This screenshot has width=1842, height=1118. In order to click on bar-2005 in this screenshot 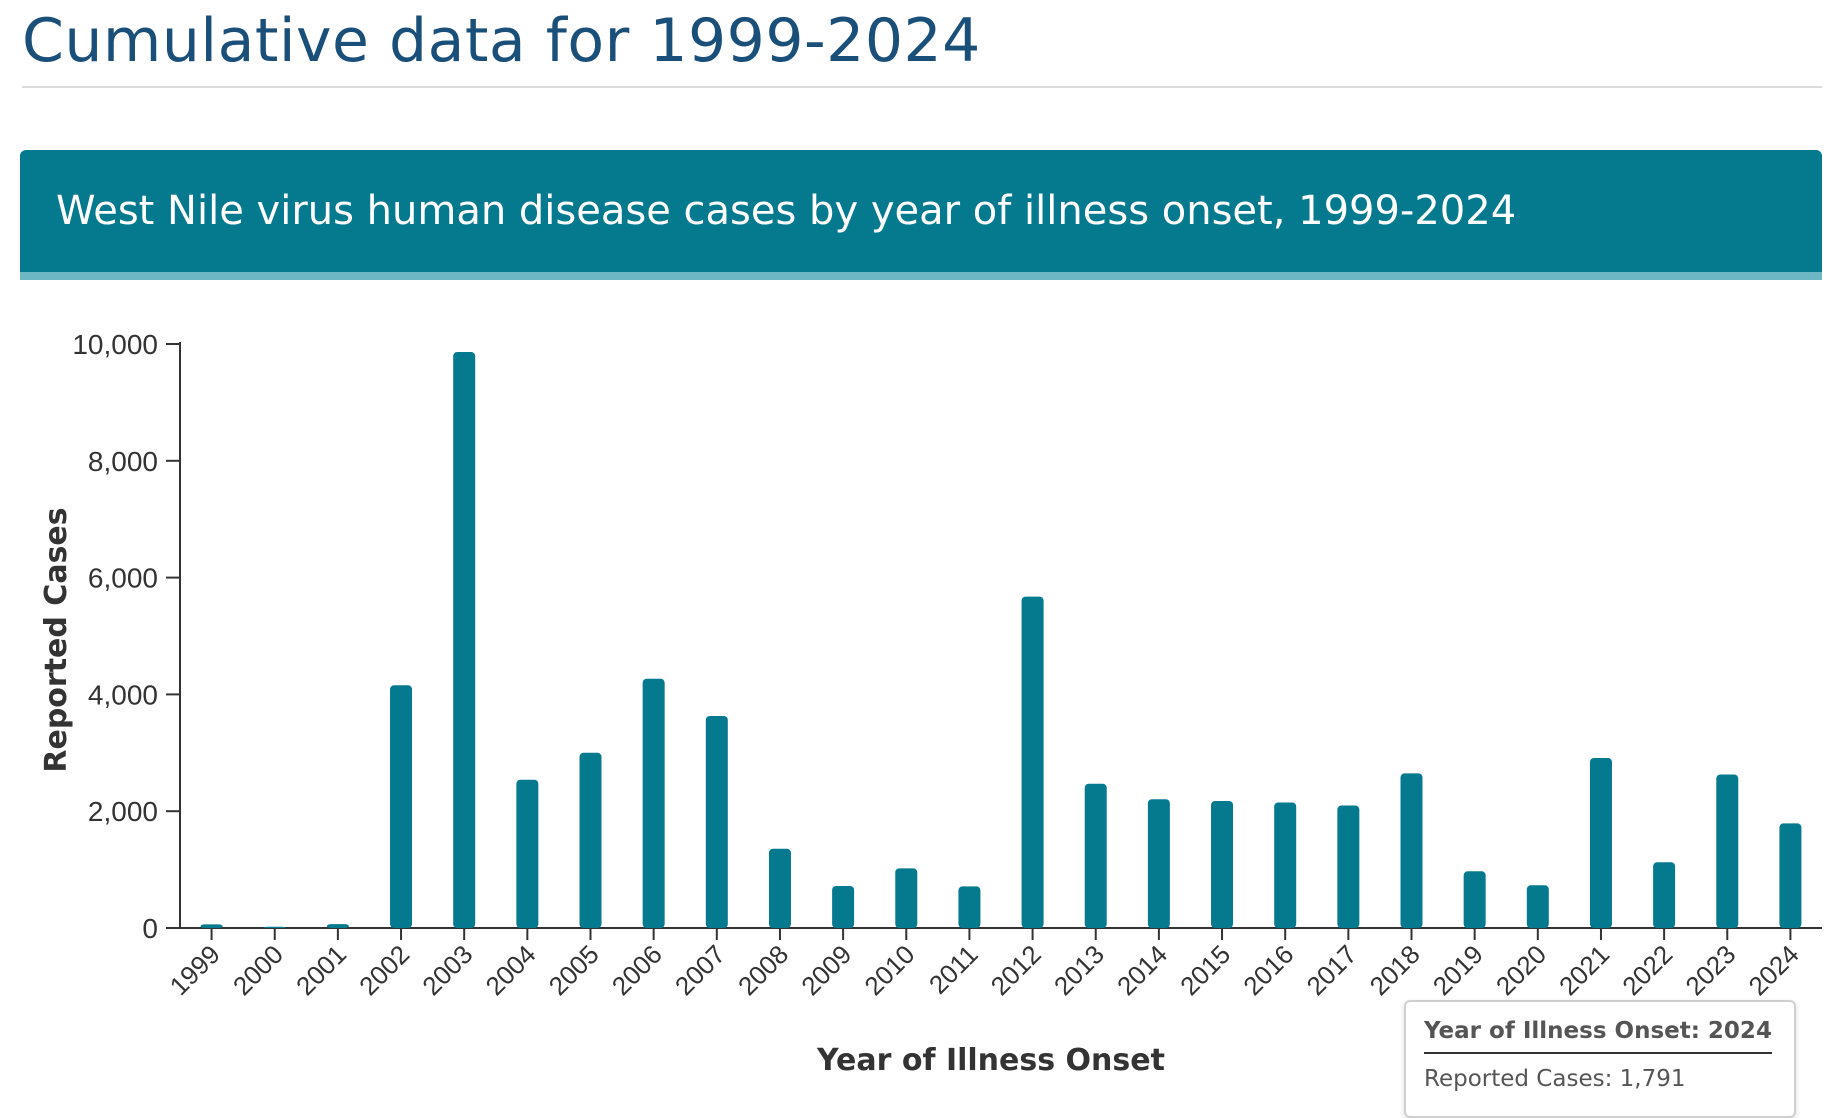, I will do `click(590, 840)`.